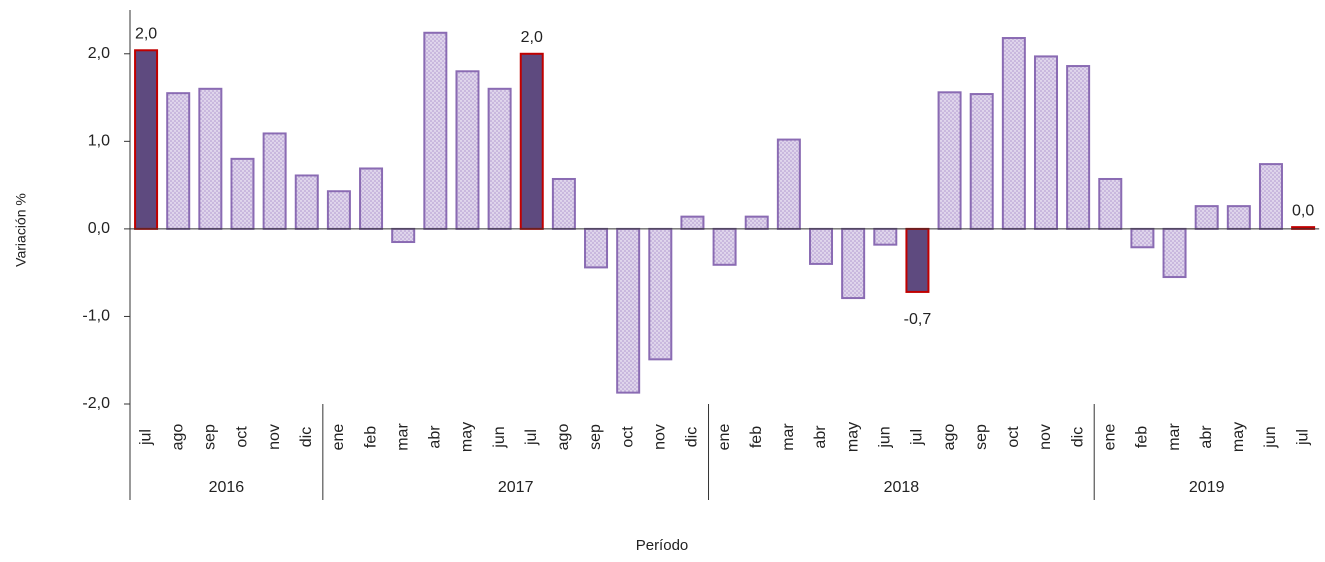  I want to click on y-tick-label: -1,0, so click(96, 316).